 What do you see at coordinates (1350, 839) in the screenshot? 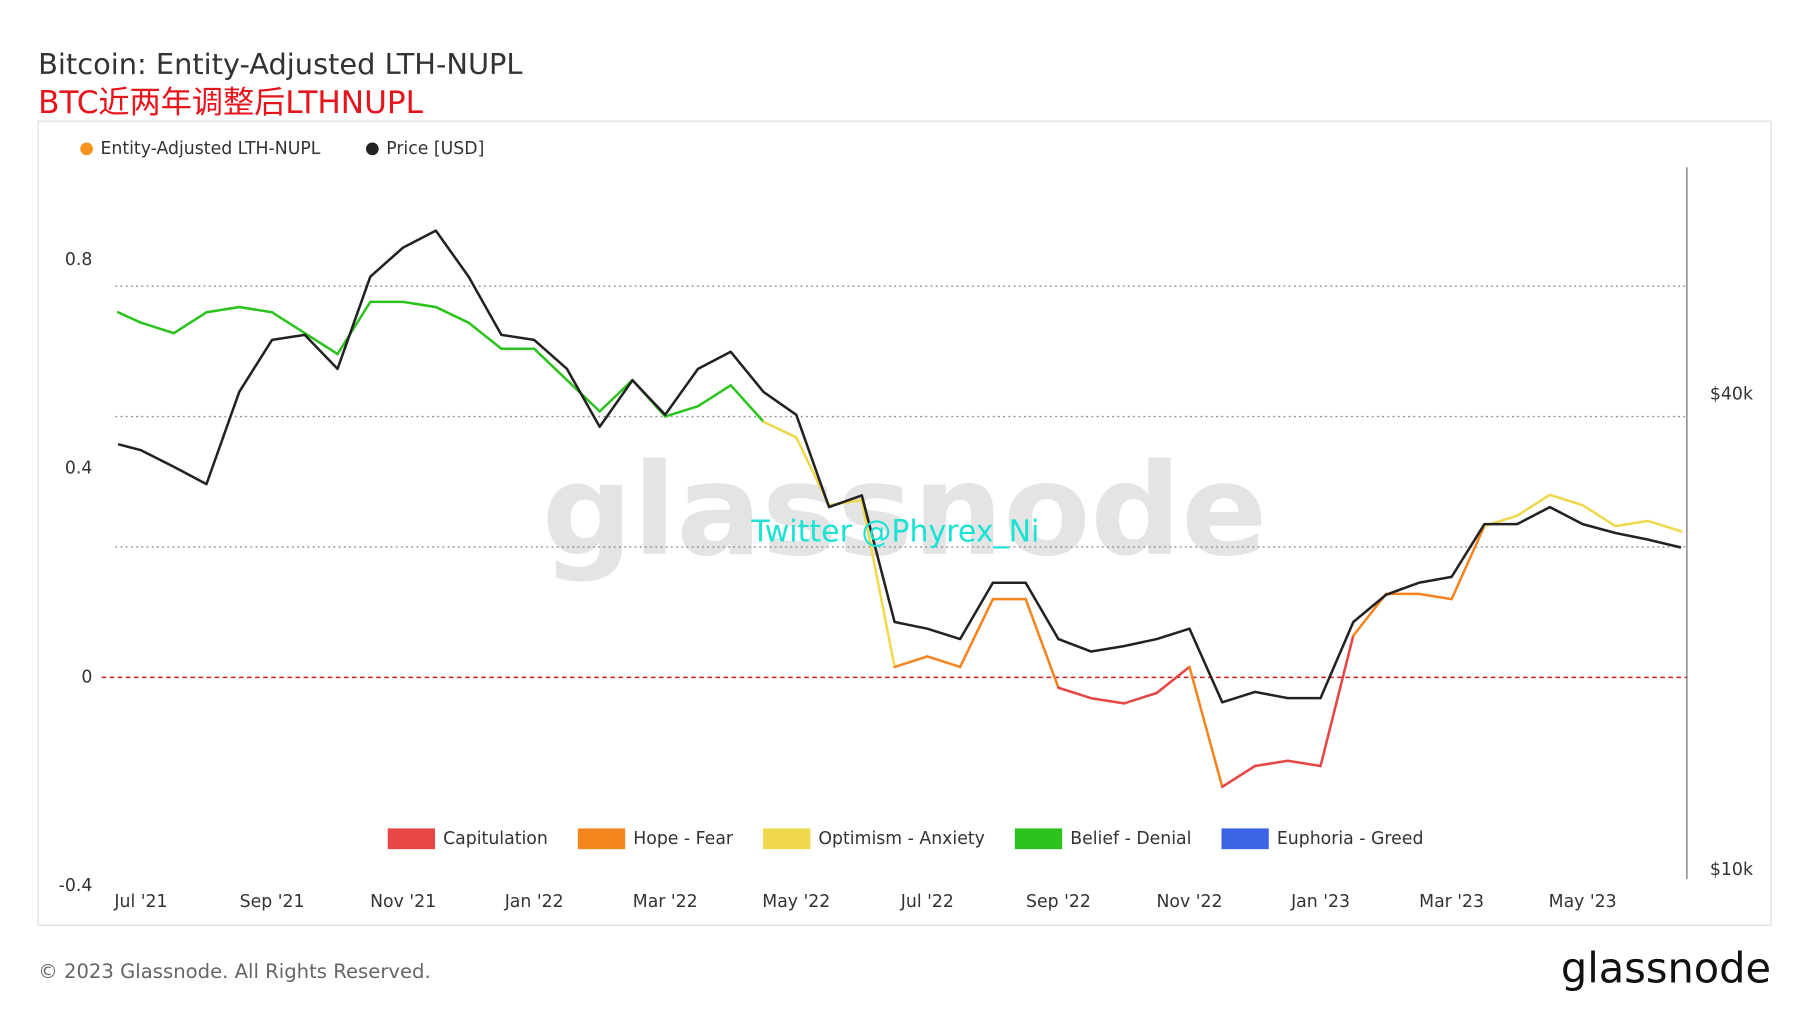
I see `zone-legend-label: Euphoria - Greed` at bounding box center [1350, 839].